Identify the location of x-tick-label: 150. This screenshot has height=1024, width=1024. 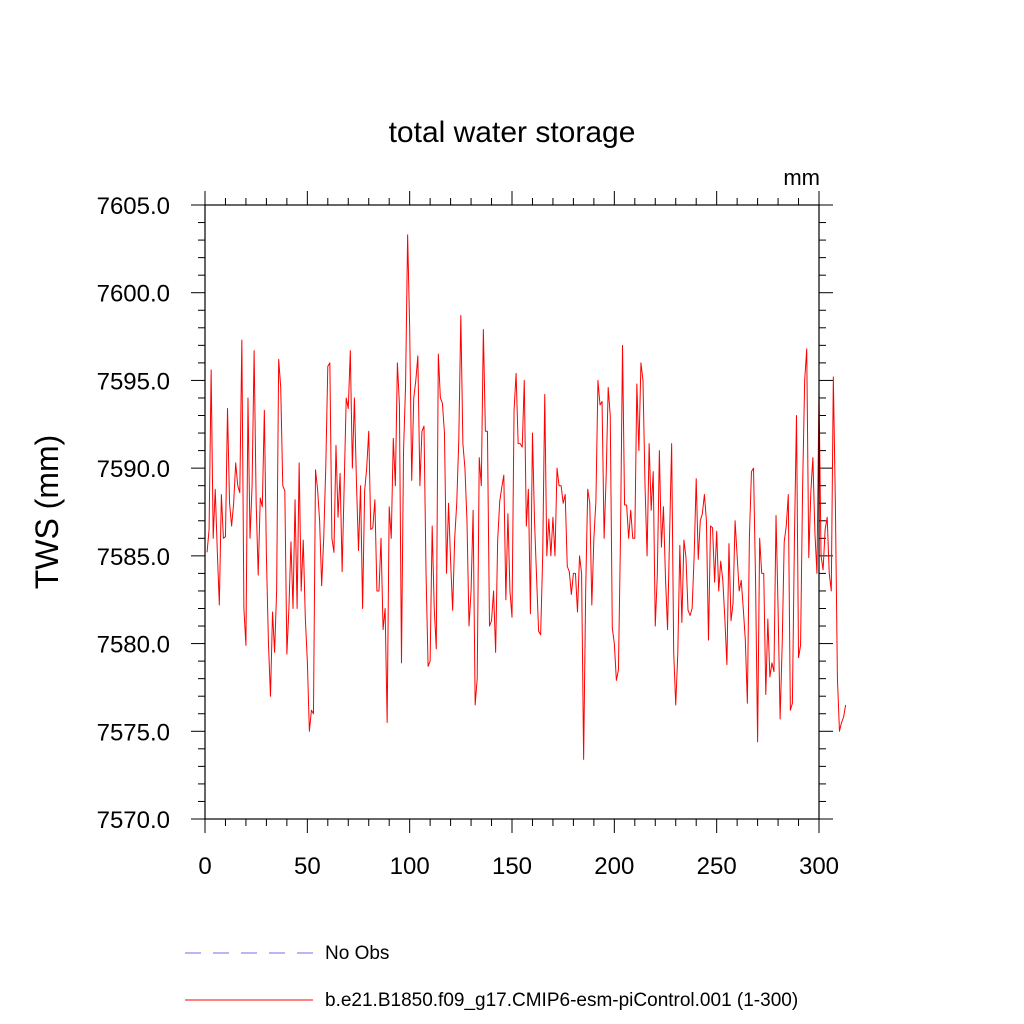
(512, 866).